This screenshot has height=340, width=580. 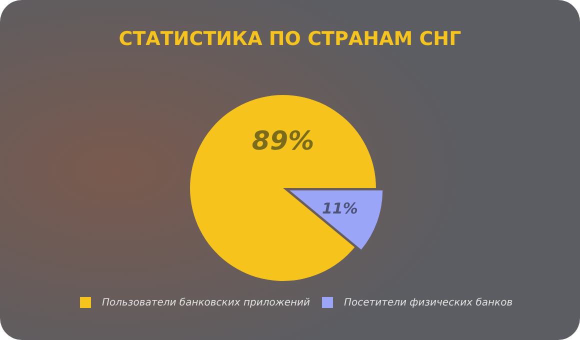 I want to click on data-label: 11%, so click(x=340, y=208).